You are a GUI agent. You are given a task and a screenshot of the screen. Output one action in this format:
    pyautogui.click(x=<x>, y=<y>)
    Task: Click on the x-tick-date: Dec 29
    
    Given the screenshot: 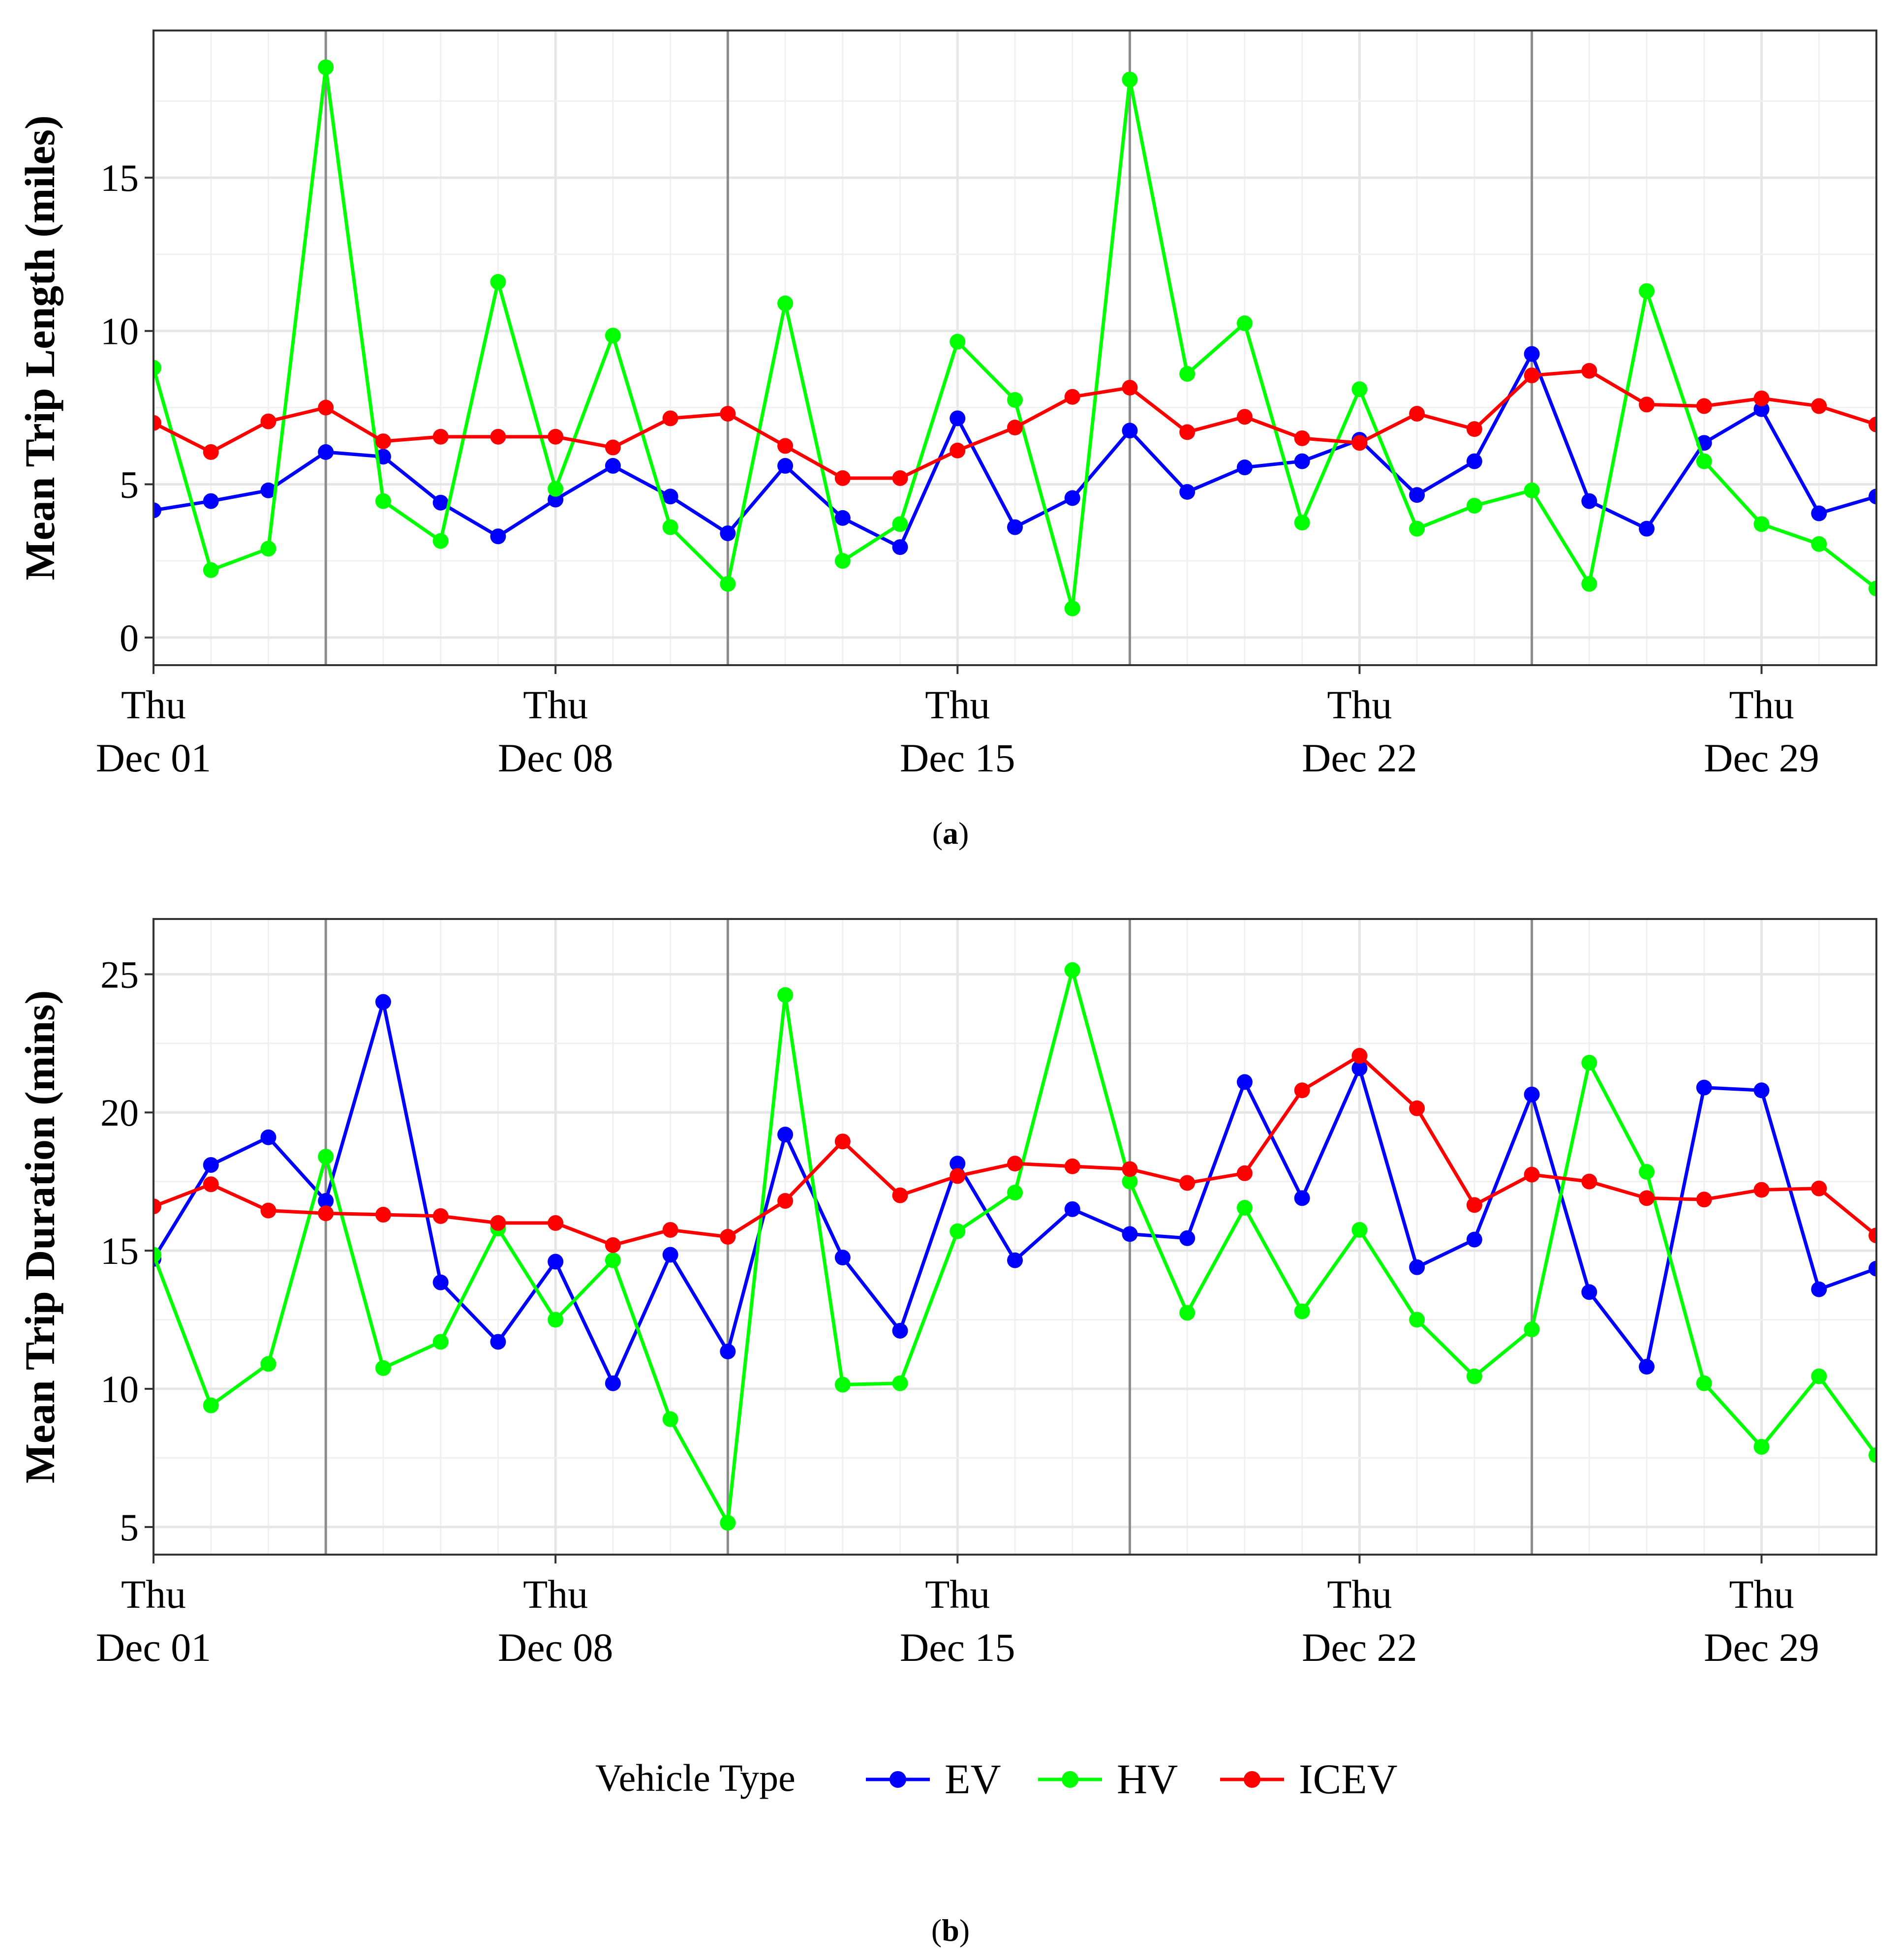 What is the action you would take?
    pyautogui.click(x=1761, y=1647)
    